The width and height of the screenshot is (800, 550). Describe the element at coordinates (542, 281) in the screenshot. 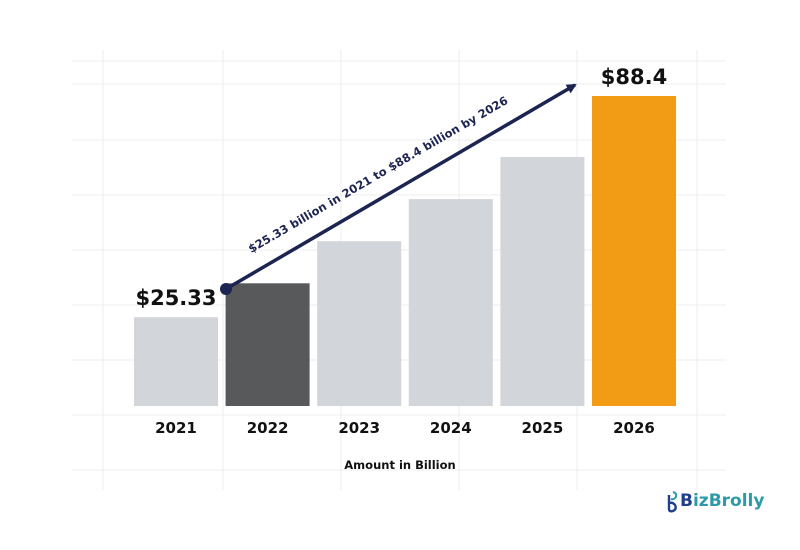

I see `bar-2025` at that location.